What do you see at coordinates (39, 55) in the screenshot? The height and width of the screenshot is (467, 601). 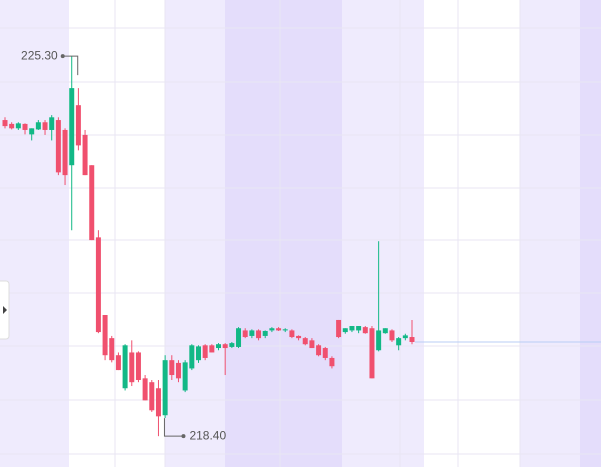 I see `annotation-label: 225.30` at bounding box center [39, 55].